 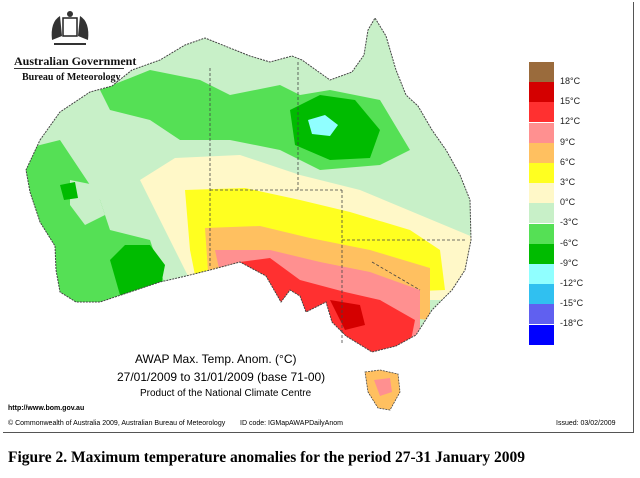 What do you see at coordinates (87, 202) in the screenshot?
I see `region-west-mild` at bounding box center [87, 202].